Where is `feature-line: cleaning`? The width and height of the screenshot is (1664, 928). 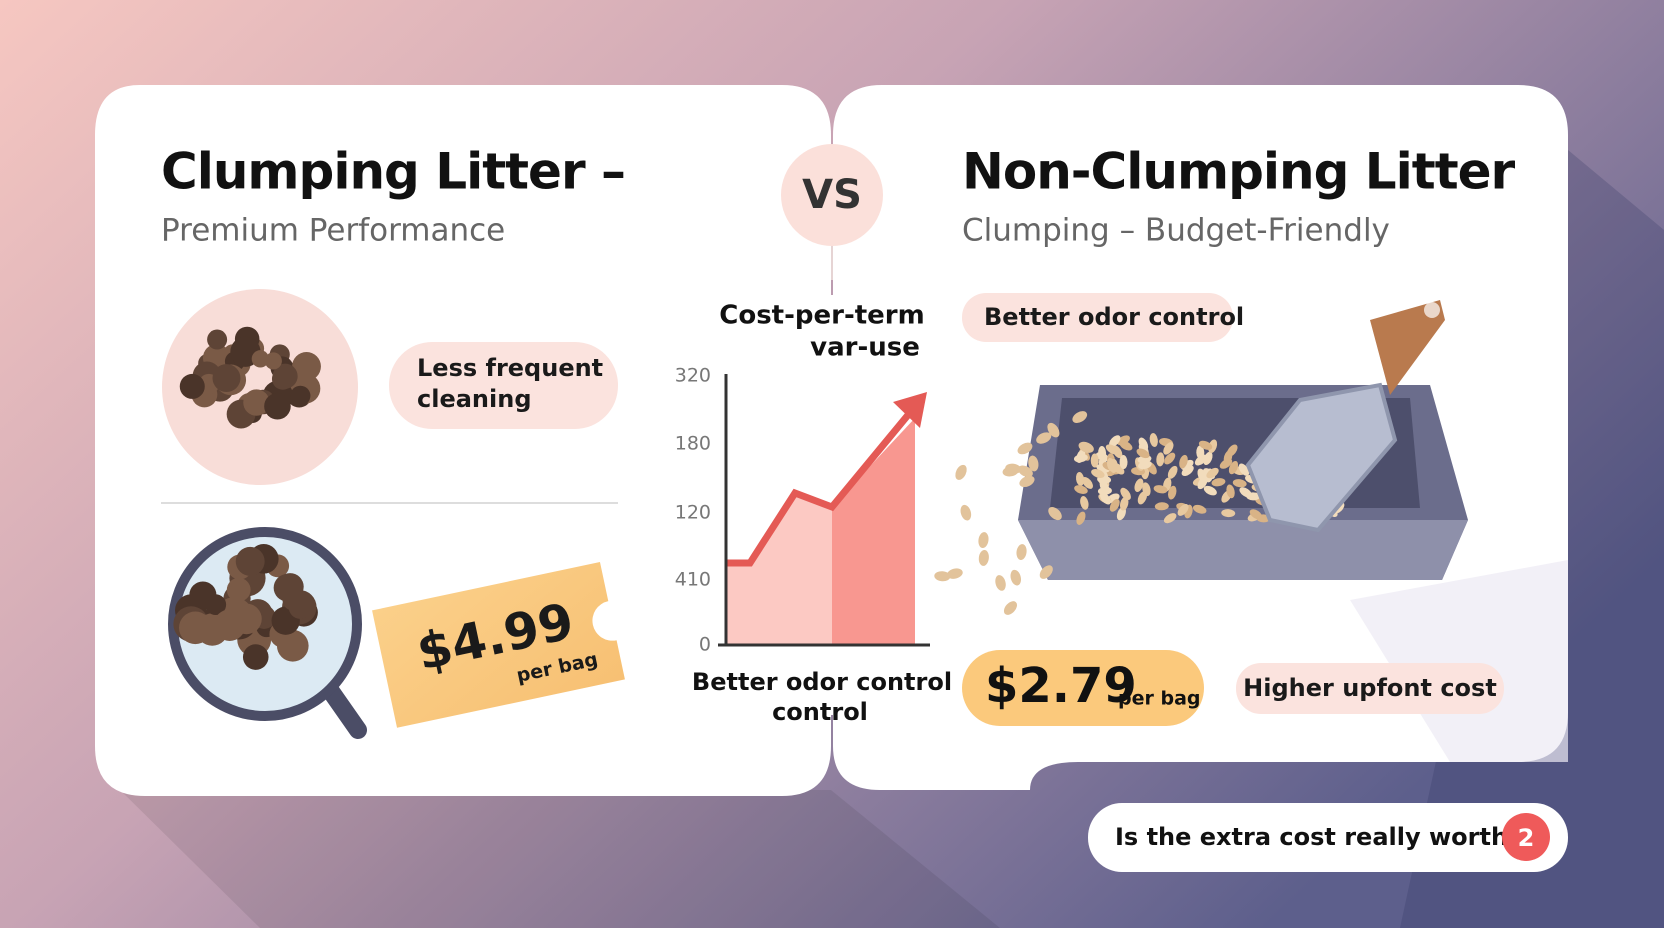
feature-line: cleaning is located at coordinates (474, 399).